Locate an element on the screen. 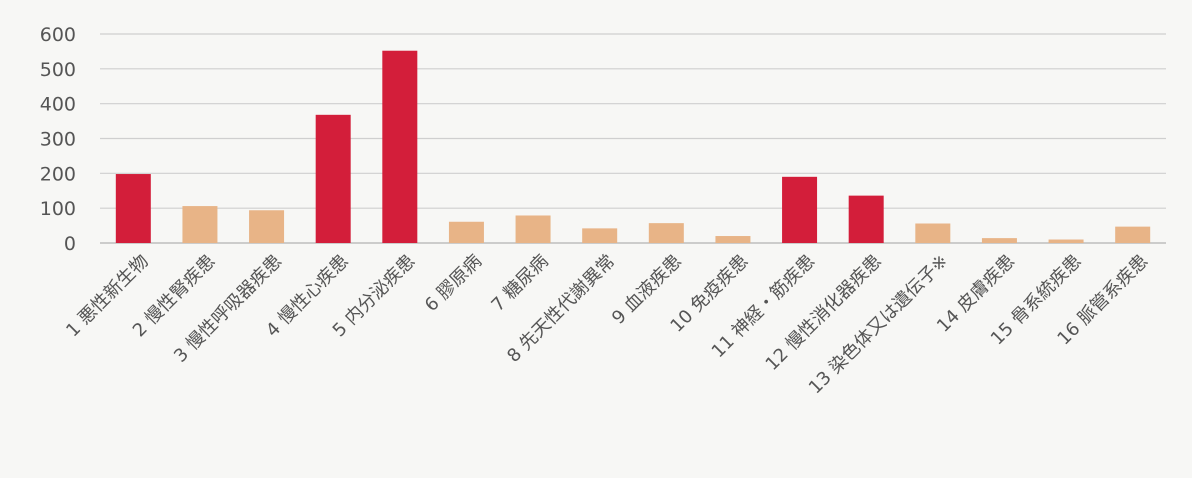 This screenshot has width=1192, height=478. y-tick-label: 200 is located at coordinates (58, 174).